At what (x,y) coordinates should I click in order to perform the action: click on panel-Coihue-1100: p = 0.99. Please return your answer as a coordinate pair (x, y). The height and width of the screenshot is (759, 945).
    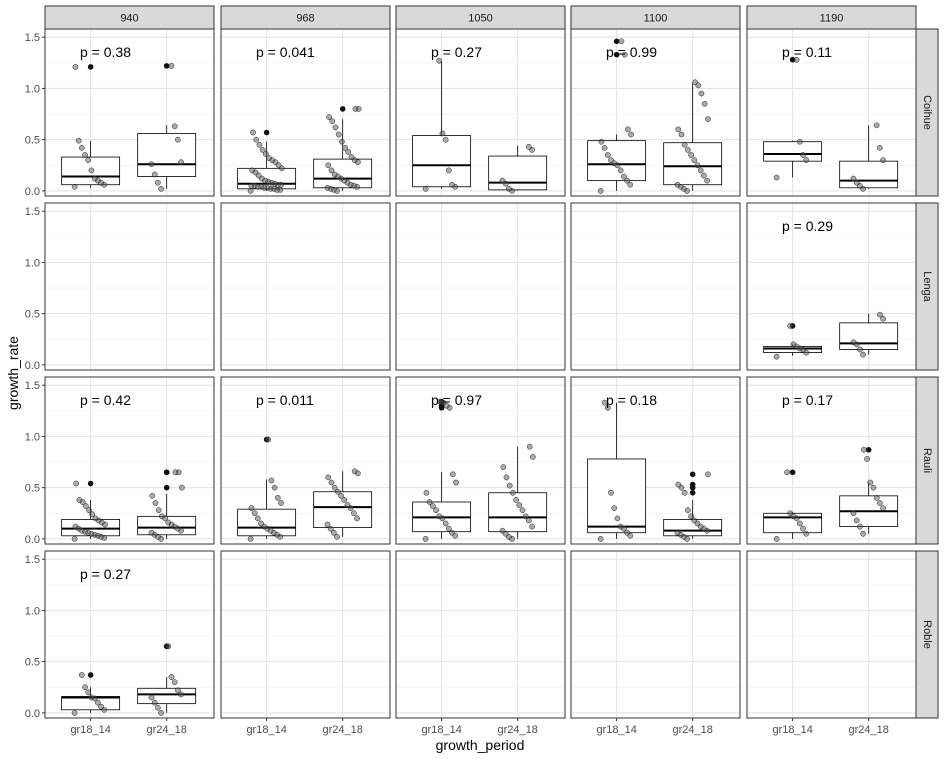
    Looking at the image, I should click on (655, 116).